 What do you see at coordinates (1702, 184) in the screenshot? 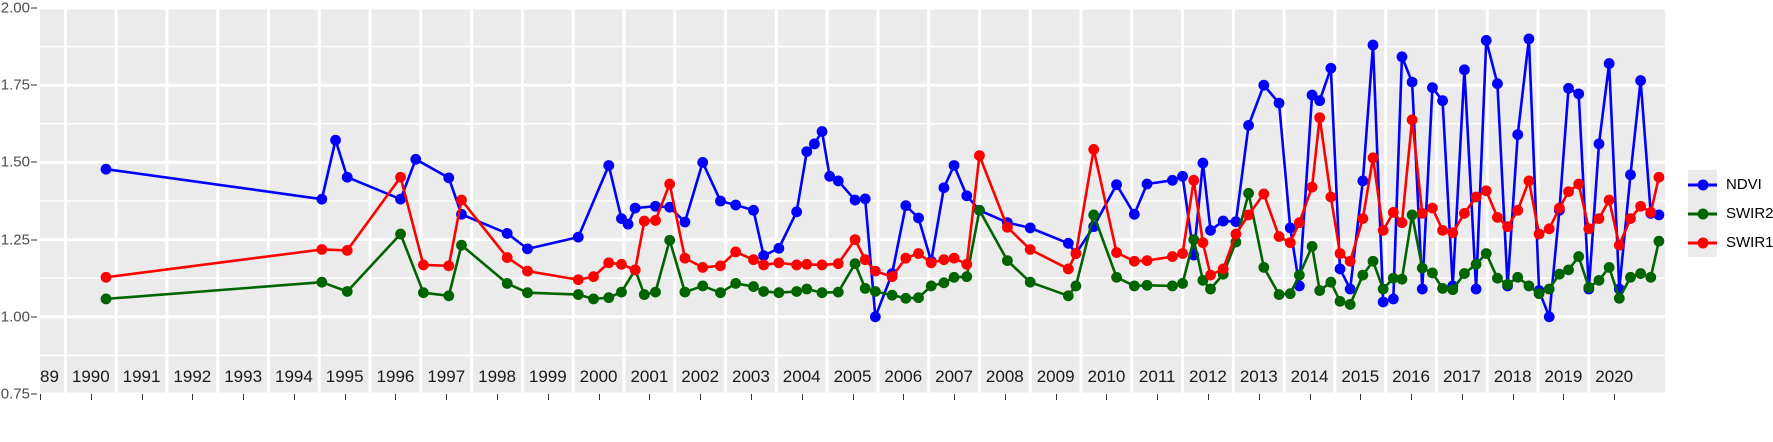
I see `legend-point-icon` at bounding box center [1702, 184].